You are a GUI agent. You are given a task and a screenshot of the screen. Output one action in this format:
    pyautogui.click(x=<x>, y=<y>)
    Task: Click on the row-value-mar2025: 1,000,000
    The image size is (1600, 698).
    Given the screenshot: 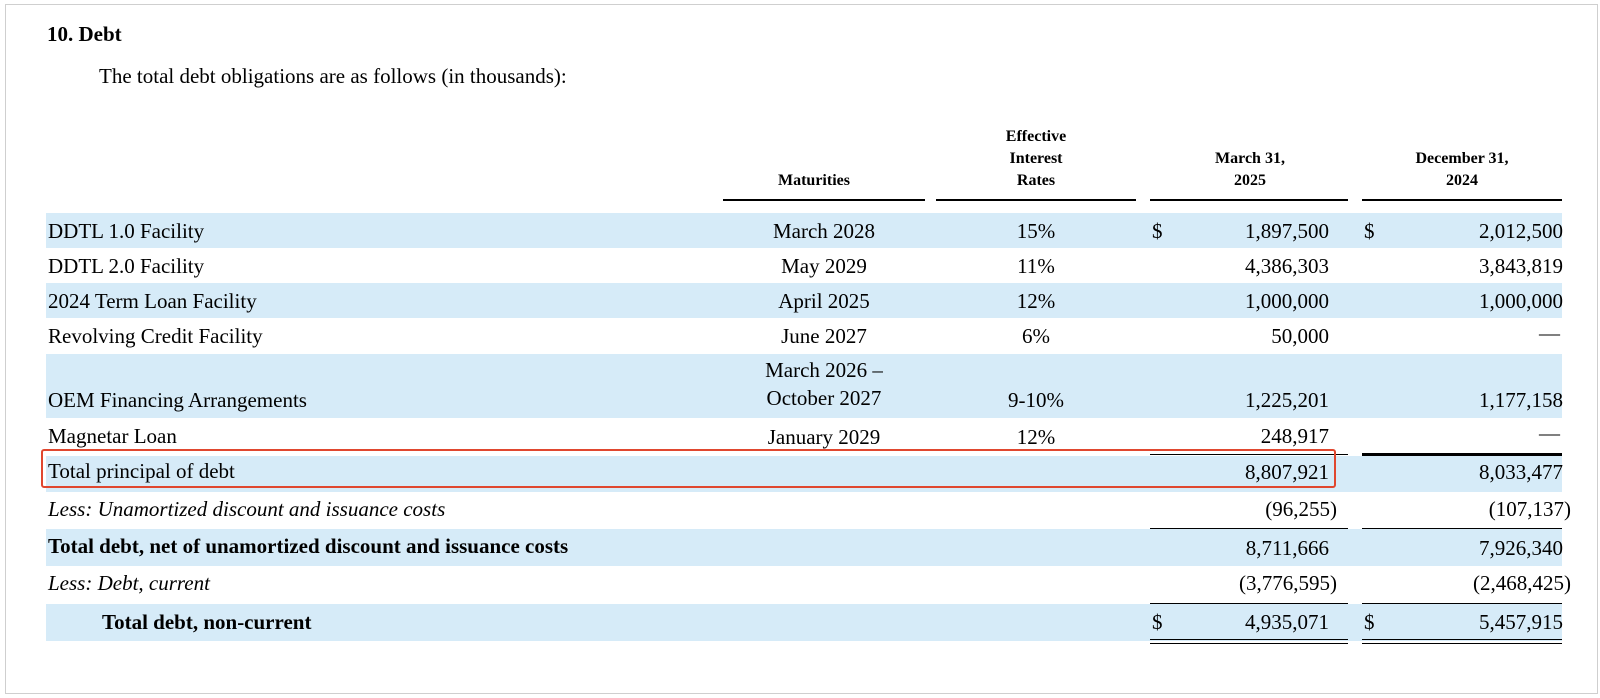 What is the action you would take?
    pyautogui.click(x=1287, y=301)
    